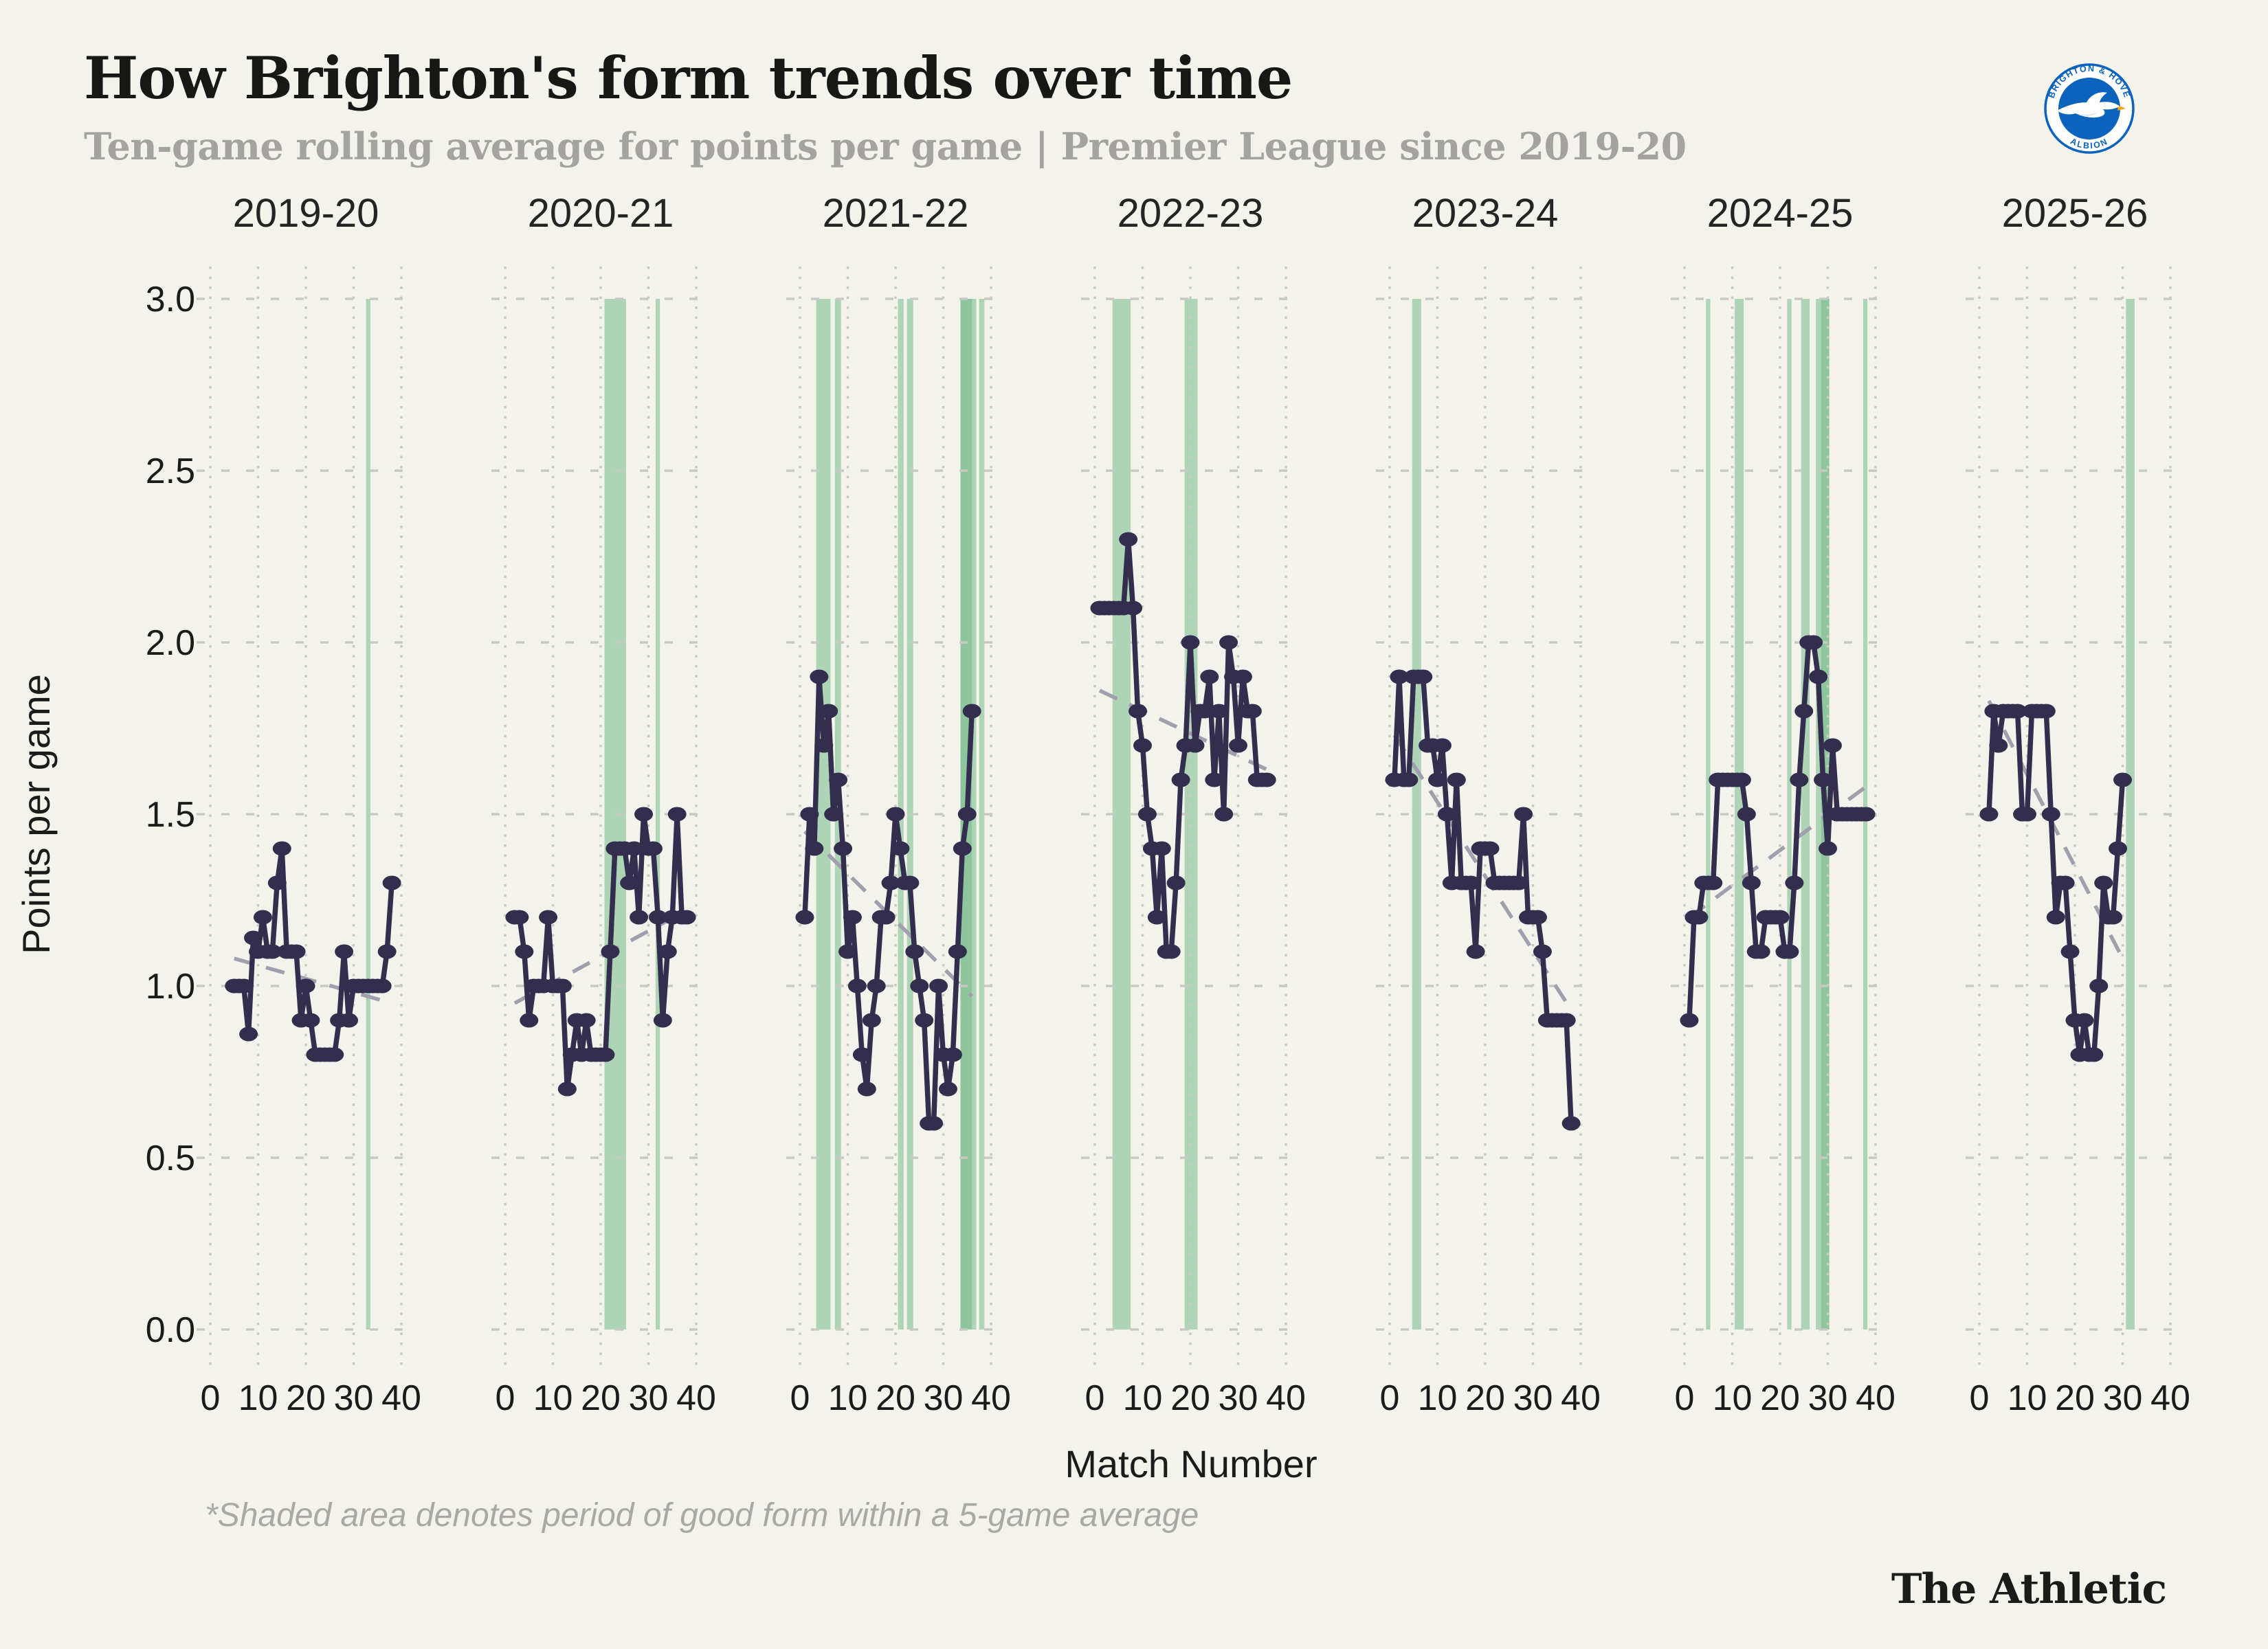  I want to click on season-title: 2022-23, so click(1191, 213).